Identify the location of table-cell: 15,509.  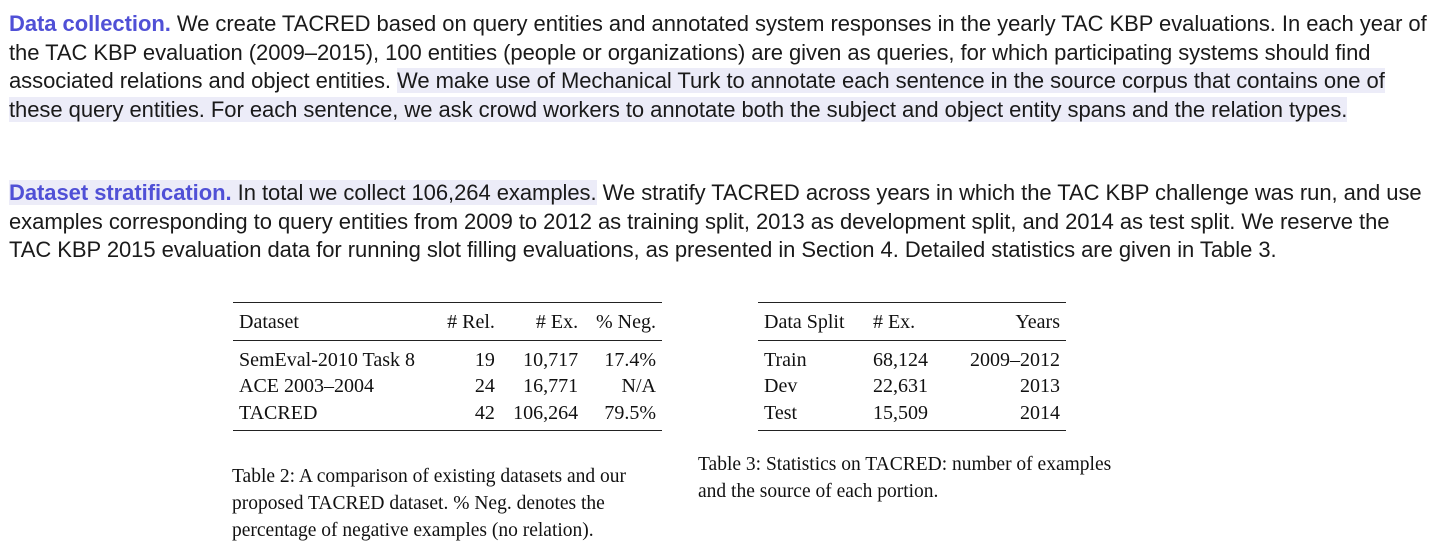
(900, 412).